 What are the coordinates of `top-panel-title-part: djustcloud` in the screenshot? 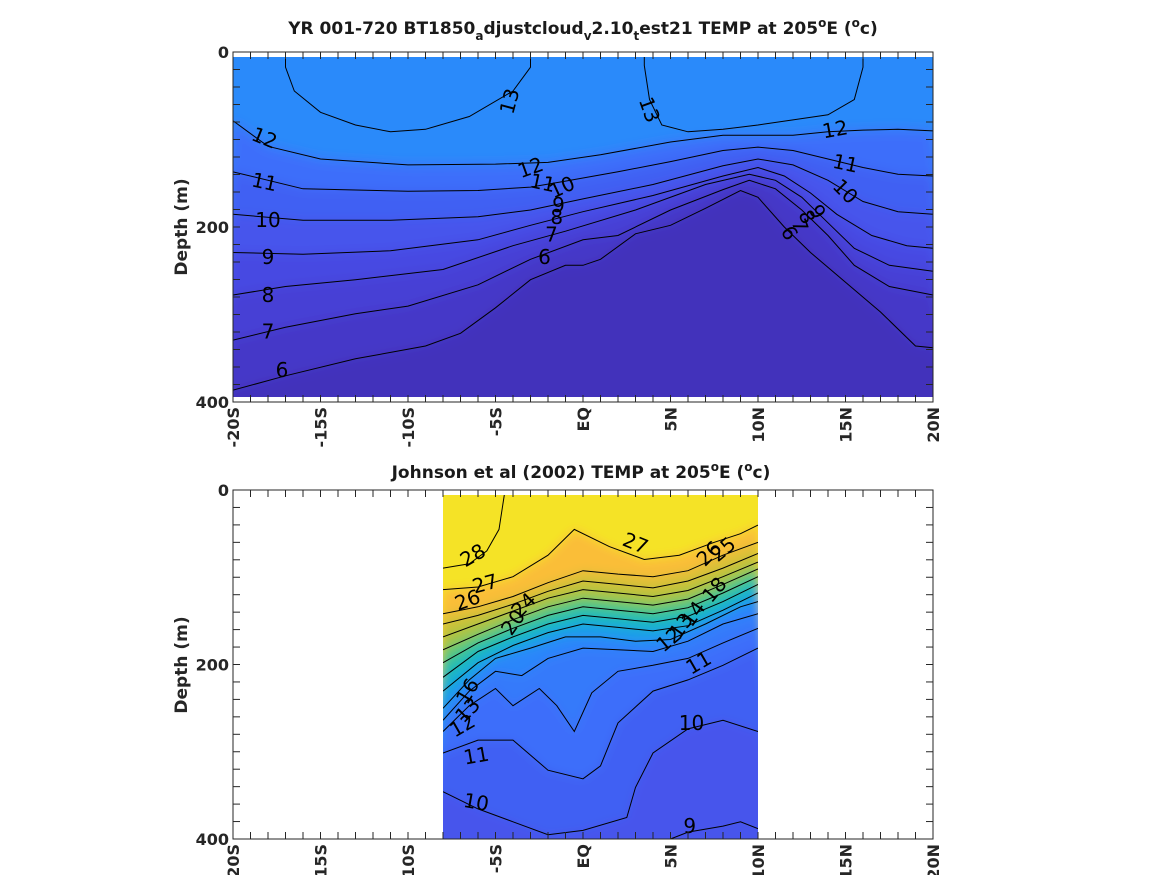 It's located at (533, 29).